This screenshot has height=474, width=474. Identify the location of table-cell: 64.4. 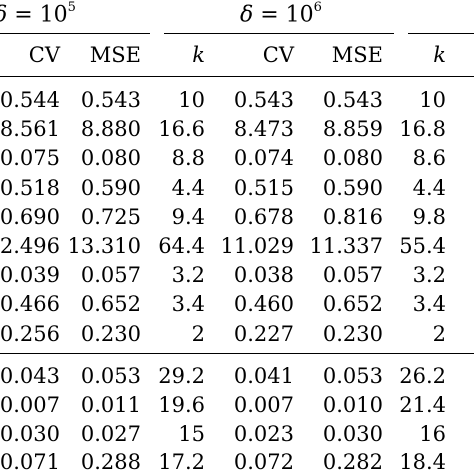
(181, 246).